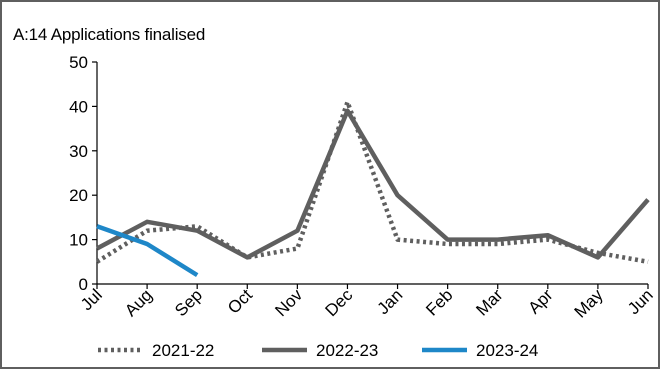 Image resolution: width=660 pixels, height=369 pixels. I want to click on x-tick-label: Mar, so click(489, 302).